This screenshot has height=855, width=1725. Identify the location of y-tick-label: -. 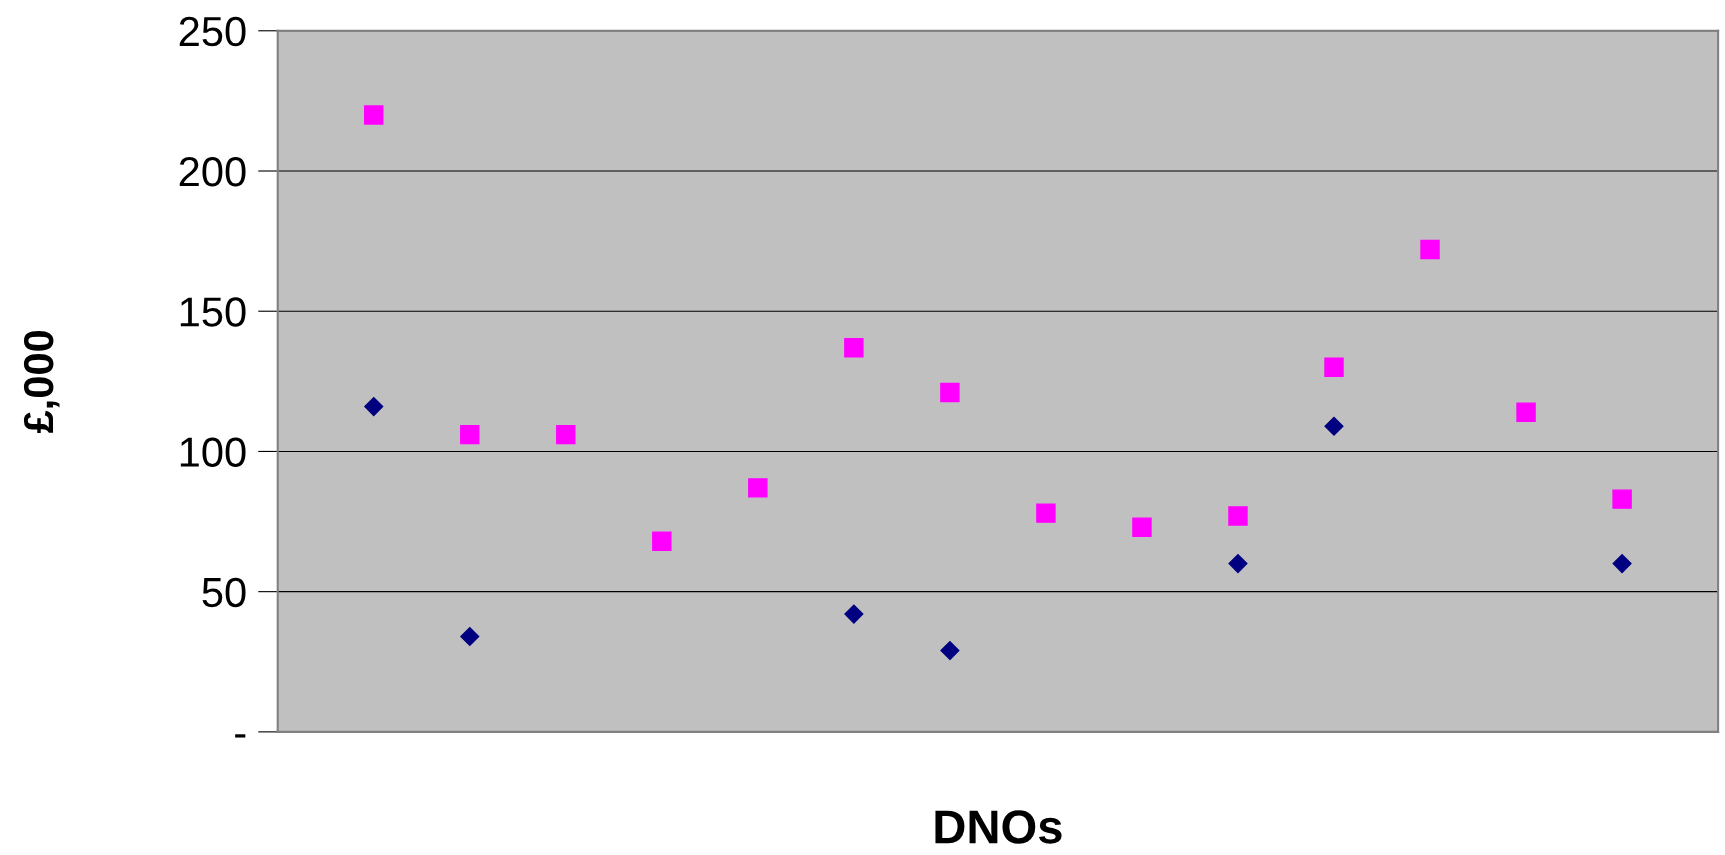
(240, 736).